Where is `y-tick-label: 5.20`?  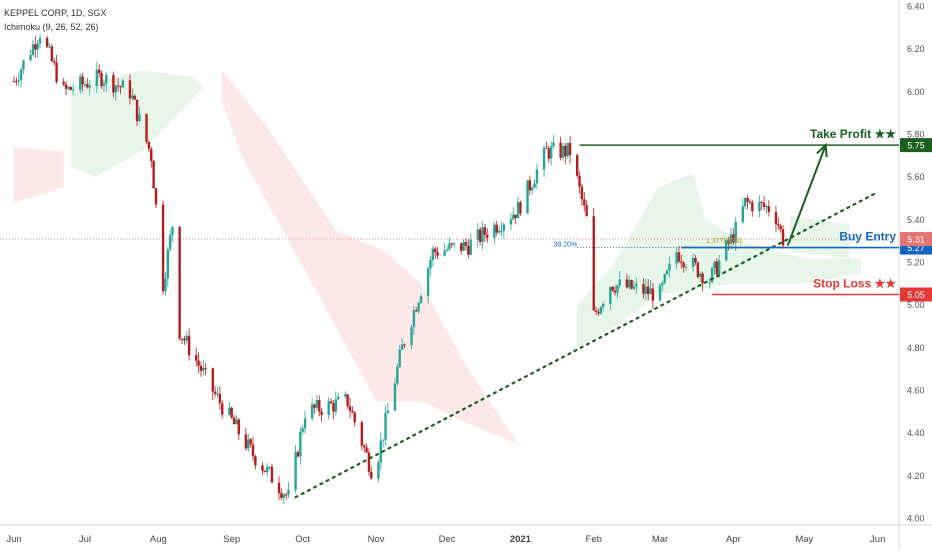 y-tick-label: 5.20 is located at coordinates (916, 263).